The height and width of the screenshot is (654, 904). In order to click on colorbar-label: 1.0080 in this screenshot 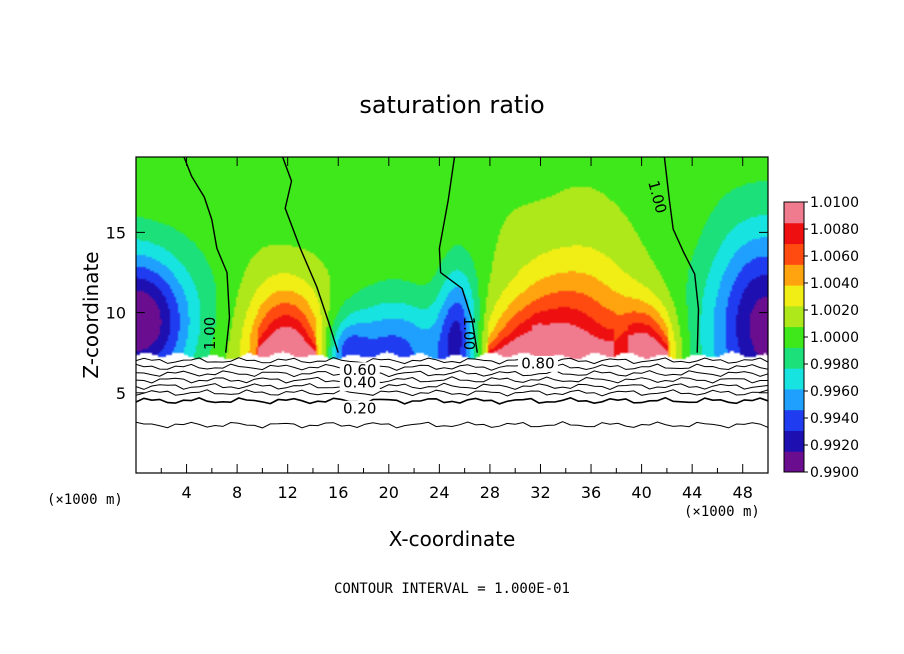, I will do `click(834, 230)`.